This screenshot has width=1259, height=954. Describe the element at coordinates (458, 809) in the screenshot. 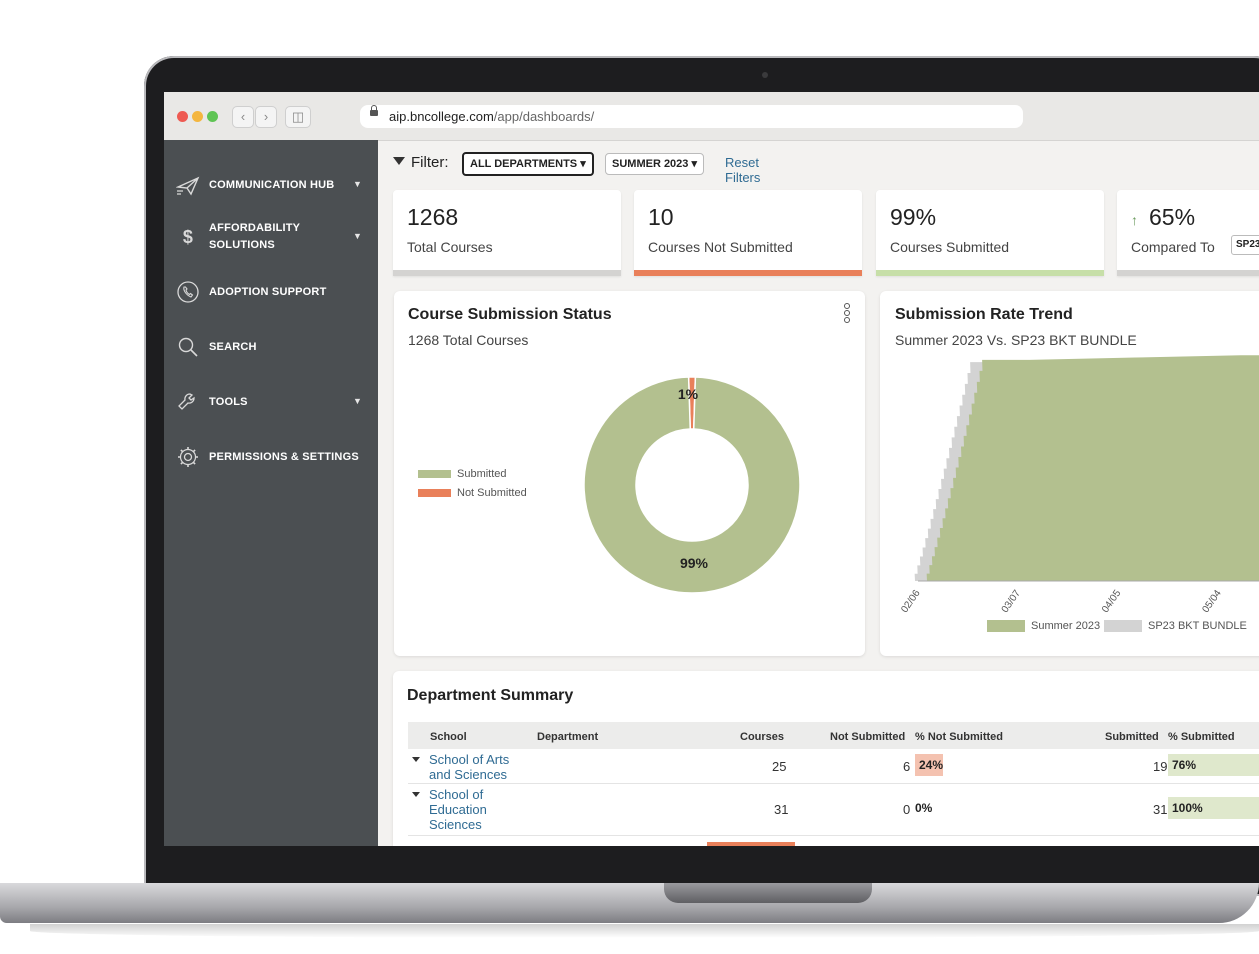

I see `school-link: School of Education Sciences` at that location.